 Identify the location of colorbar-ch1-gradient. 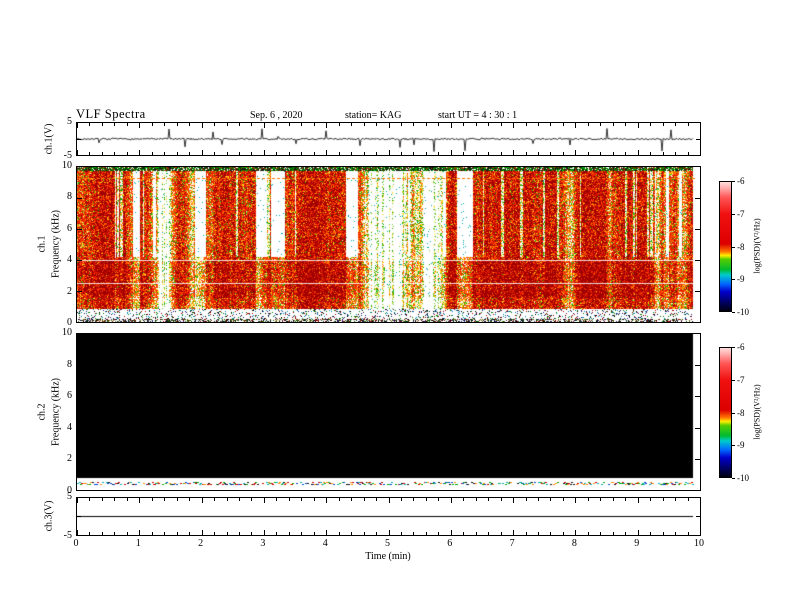
(725, 246).